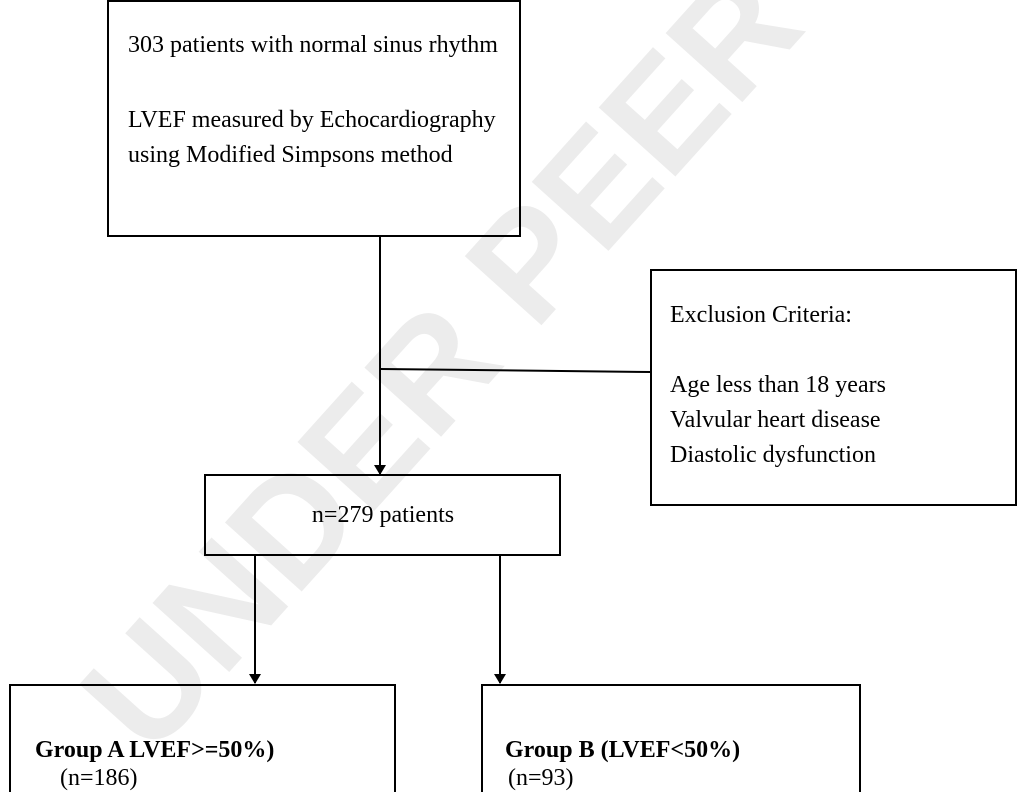  Describe the element at coordinates (290, 155) in the screenshot. I see `box-text: using Modified Simpsons method` at that location.